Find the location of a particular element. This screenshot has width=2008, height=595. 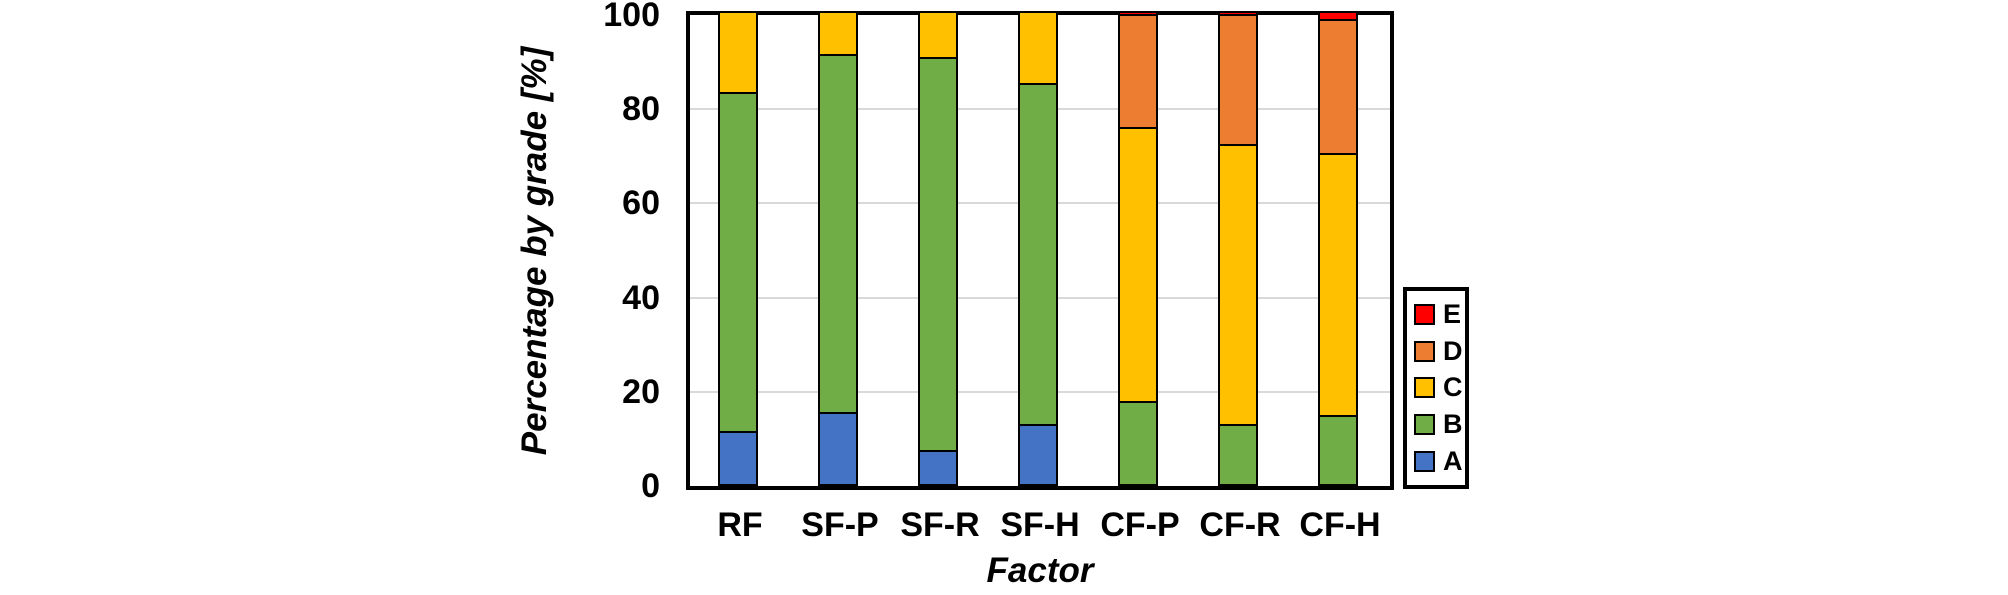

bar-CF-P is located at coordinates (1138, 249).